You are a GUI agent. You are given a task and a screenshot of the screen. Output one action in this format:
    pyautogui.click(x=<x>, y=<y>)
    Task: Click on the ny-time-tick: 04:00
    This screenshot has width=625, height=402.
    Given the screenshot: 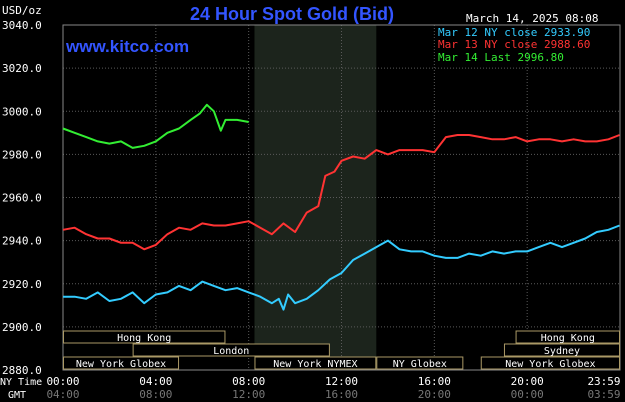 What is the action you would take?
    pyautogui.click(x=155, y=381)
    